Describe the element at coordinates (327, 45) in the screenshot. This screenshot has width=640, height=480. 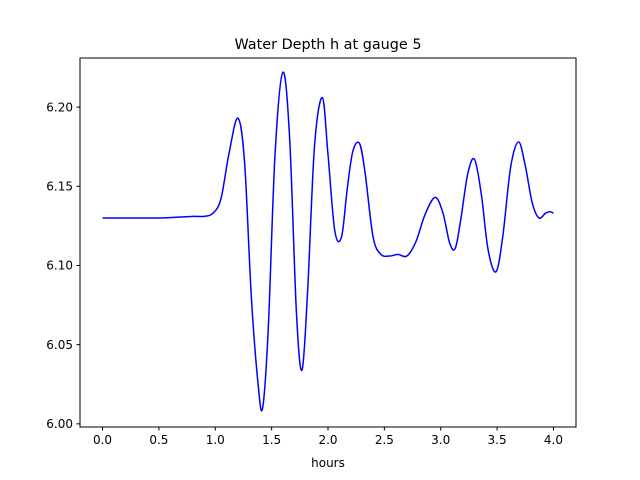
I see `chart-title: Water Depth h at gauge 5` at that location.